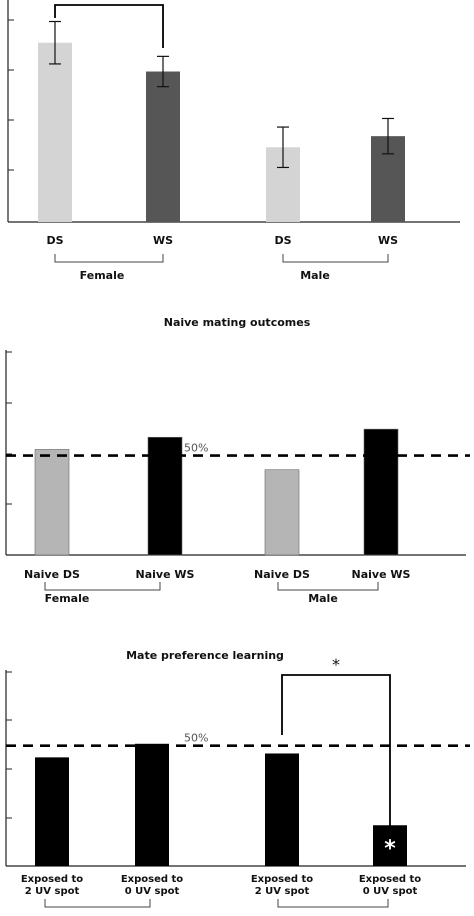 Image resolution: width=474 pixels, height=916 pixels. Describe the element at coordinates (336, 664) in the screenshot. I see `significance-label: *` at that location.